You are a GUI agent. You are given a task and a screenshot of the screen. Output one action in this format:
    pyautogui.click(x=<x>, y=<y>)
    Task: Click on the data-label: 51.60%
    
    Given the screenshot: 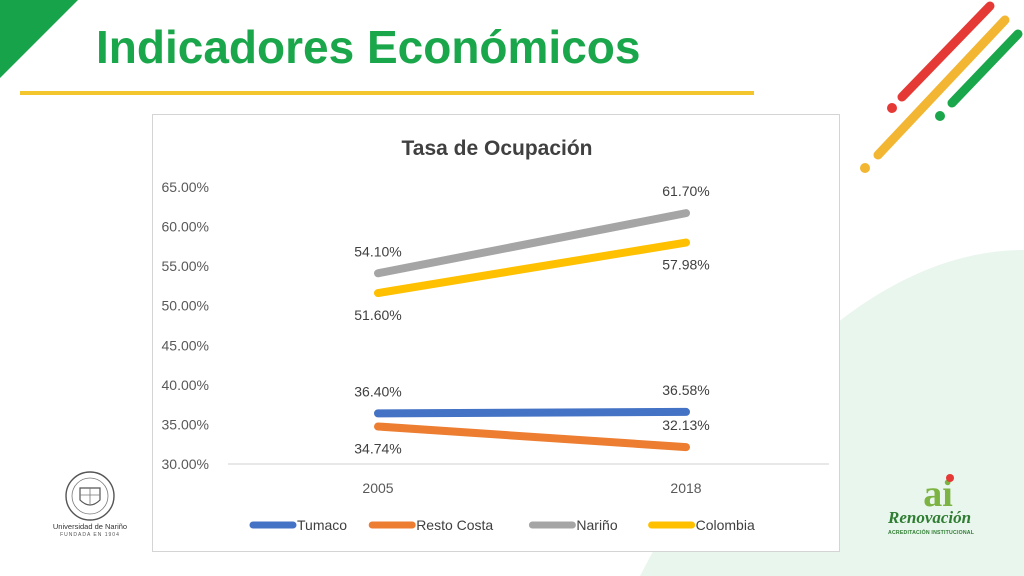 What is the action you would take?
    pyautogui.click(x=377, y=315)
    